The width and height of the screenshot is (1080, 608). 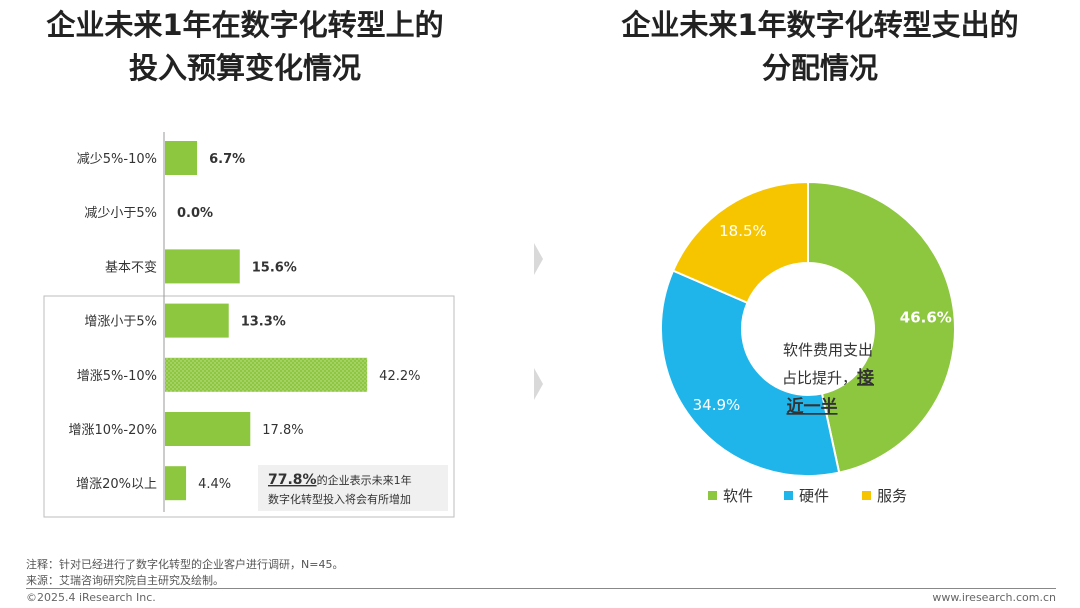 I want to click on bar-value-label: 15.6%, so click(x=274, y=267).